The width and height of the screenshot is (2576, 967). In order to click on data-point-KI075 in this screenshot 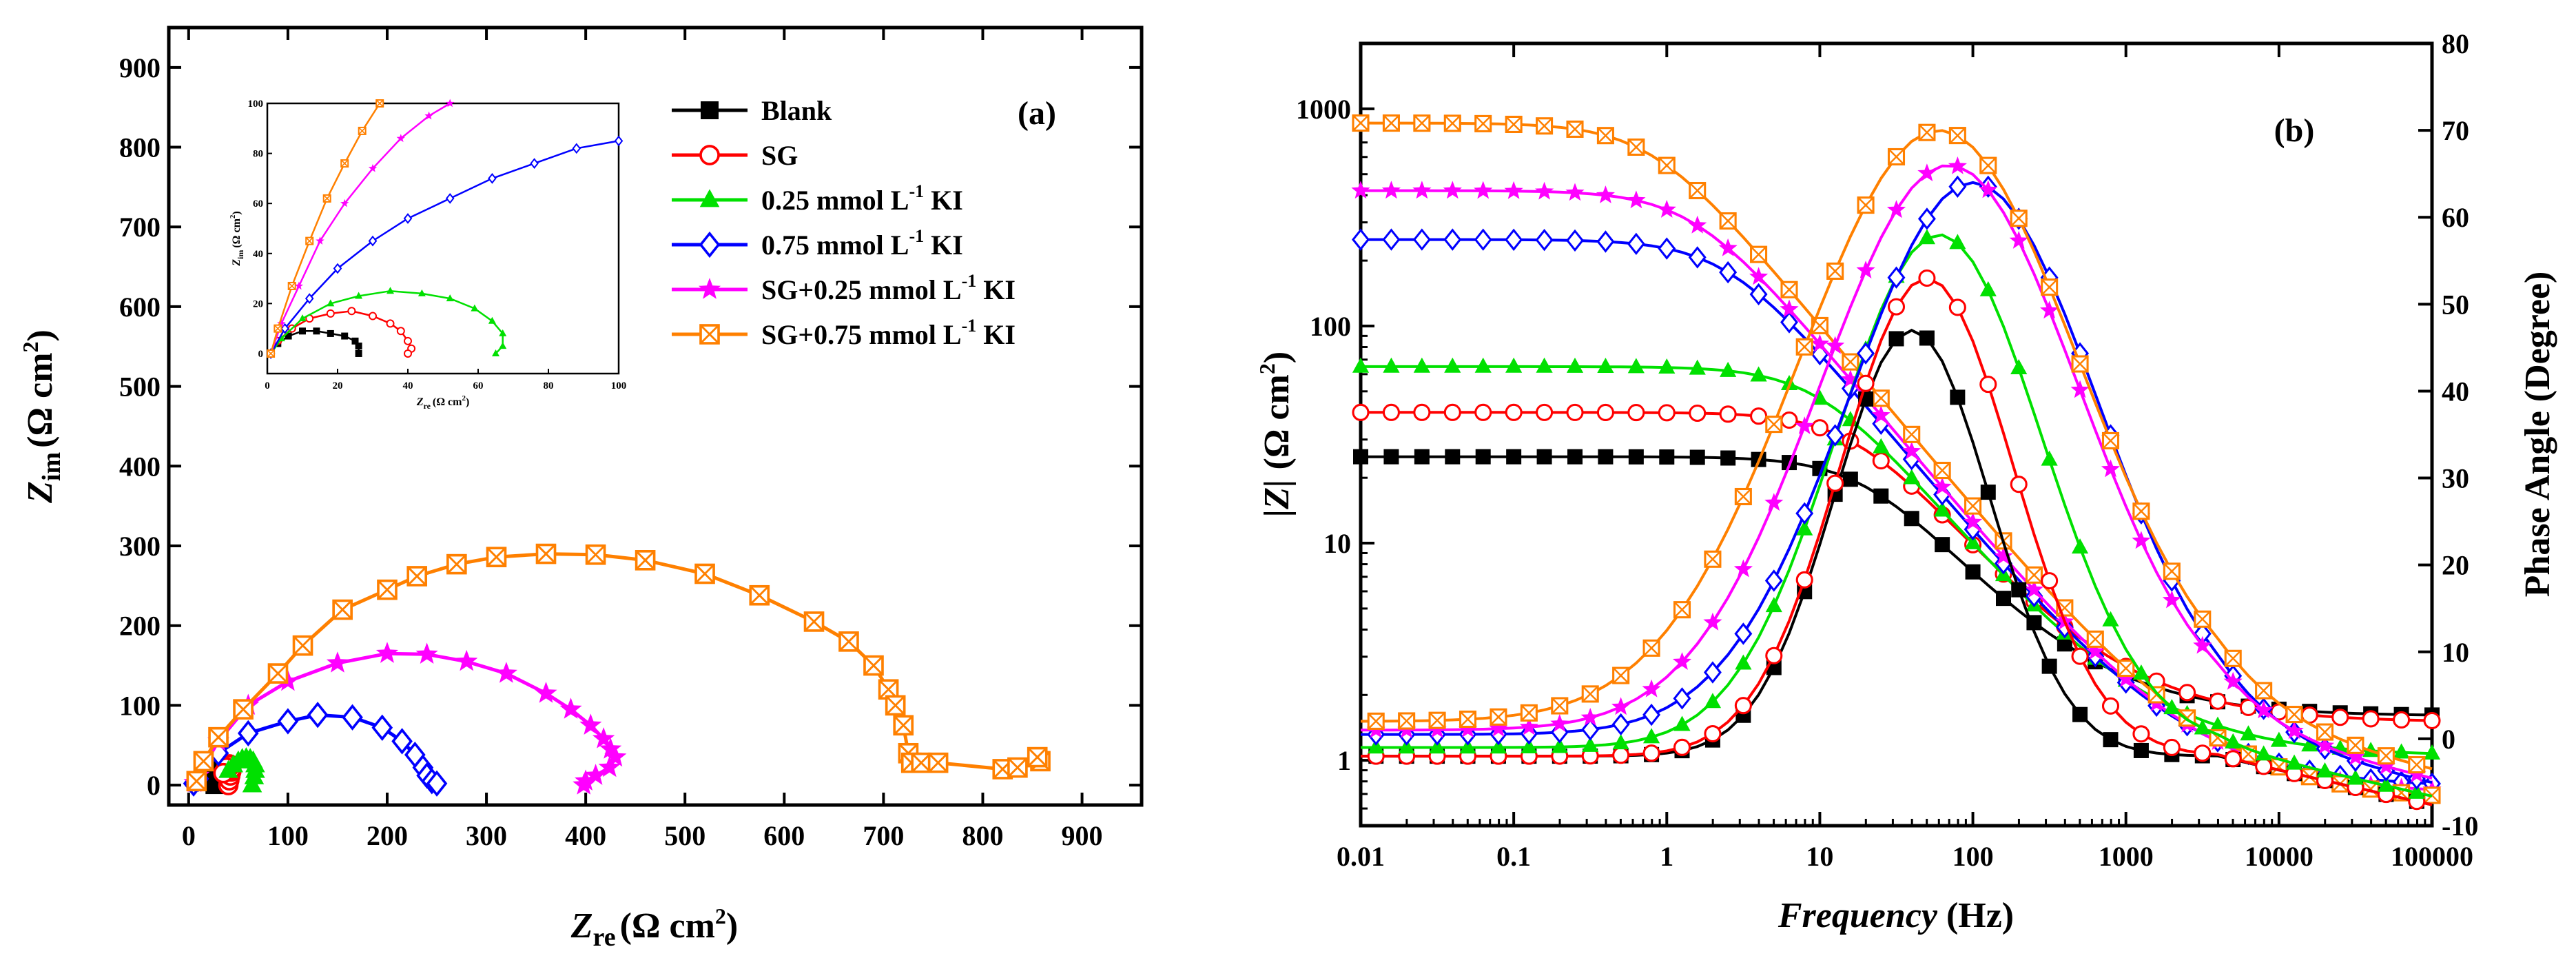, I will do `click(318, 715)`.